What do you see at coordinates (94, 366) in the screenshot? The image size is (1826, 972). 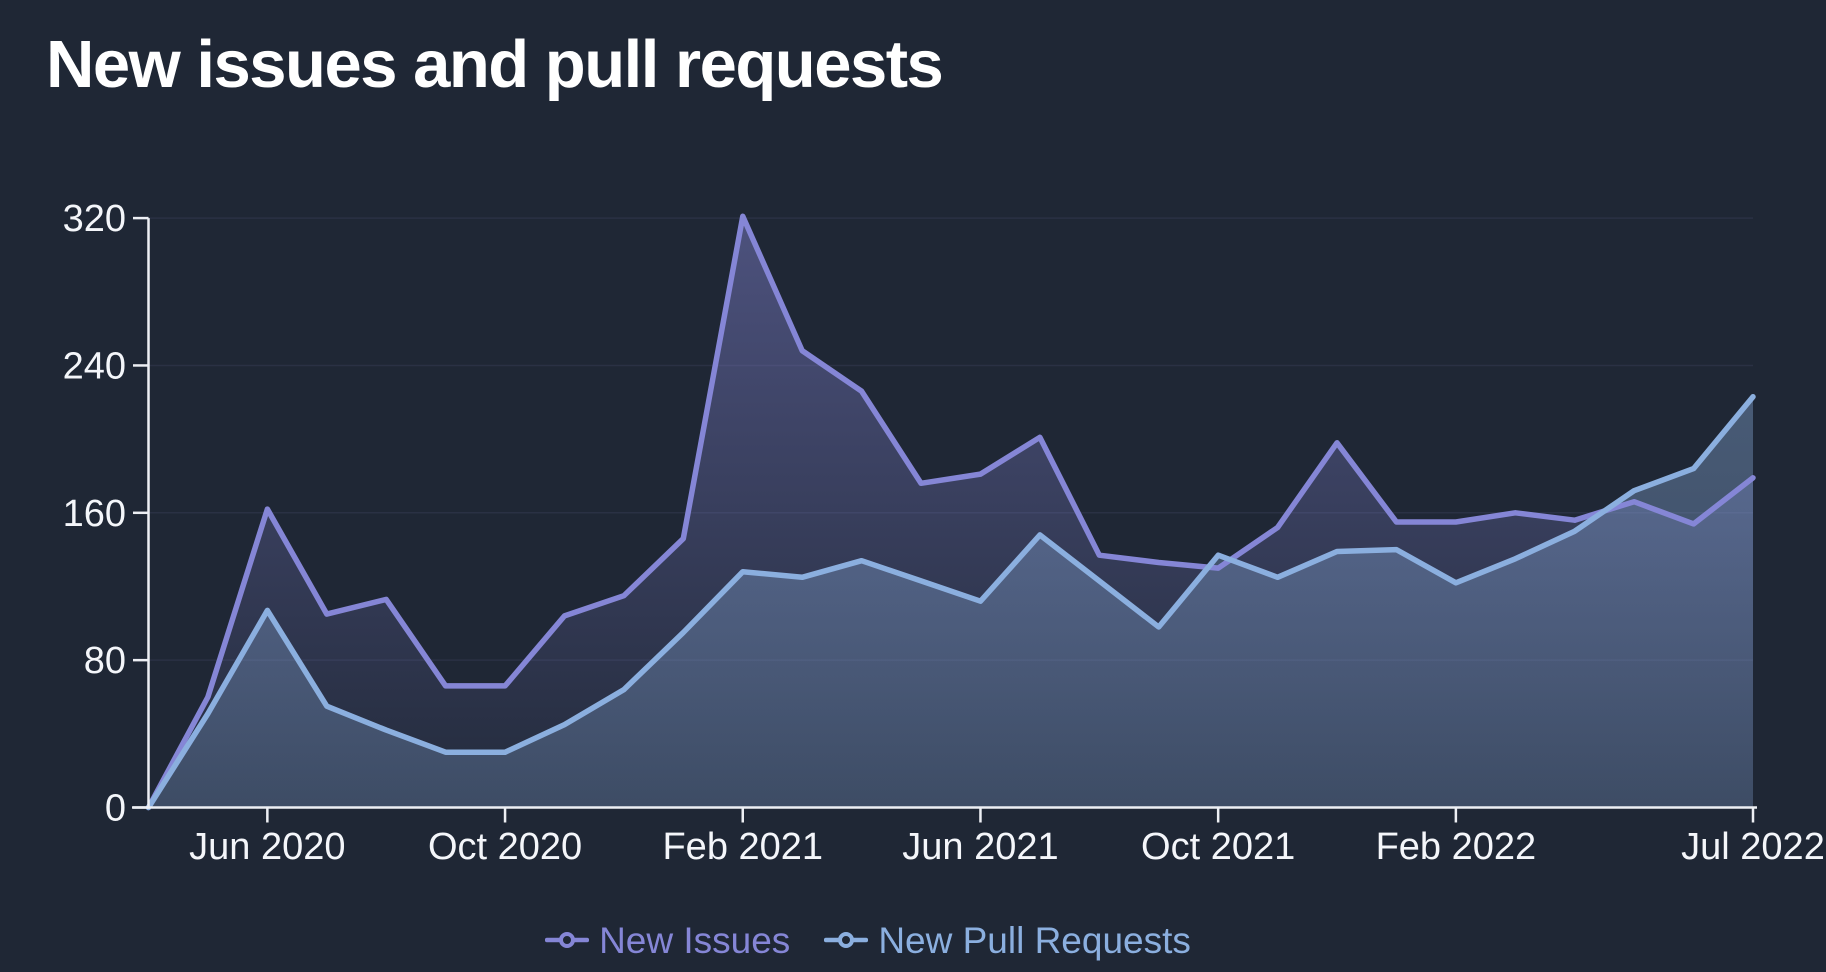 I see `y-axis-label-240: 240` at bounding box center [94, 366].